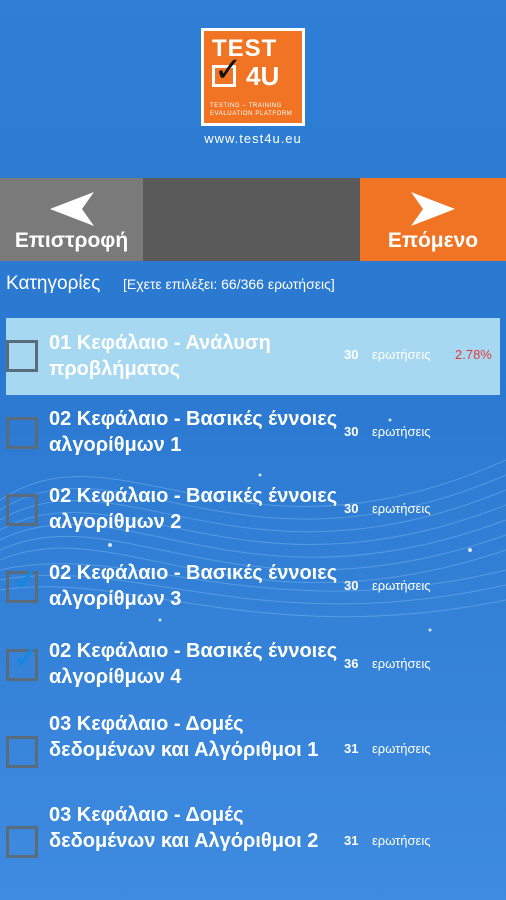 The height and width of the screenshot is (900, 506). Describe the element at coordinates (71, 240) in the screenshot. I see `back-button-label: Επιστροφή` at that location.